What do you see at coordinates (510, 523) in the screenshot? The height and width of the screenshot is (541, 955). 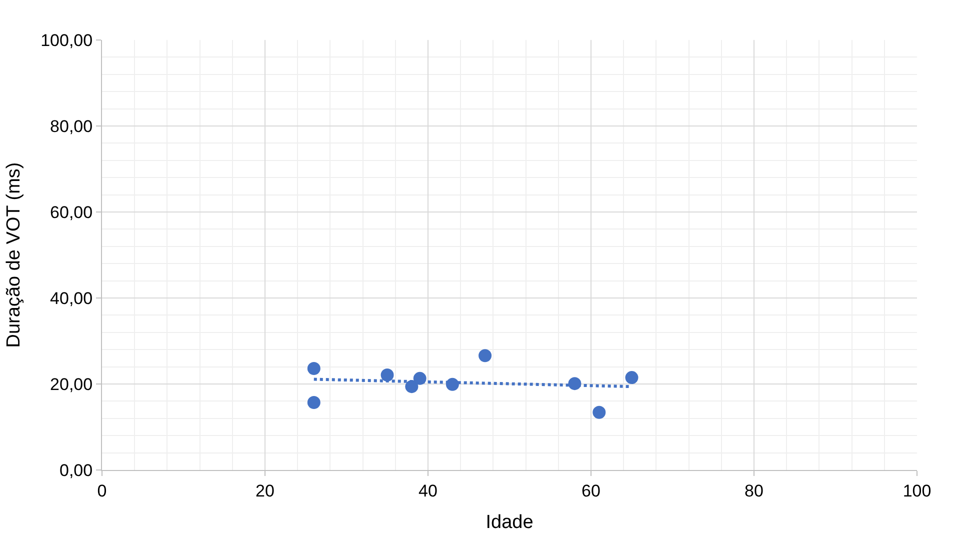 I see `x-axis-title: Idade` at bounding box center [510, 523].